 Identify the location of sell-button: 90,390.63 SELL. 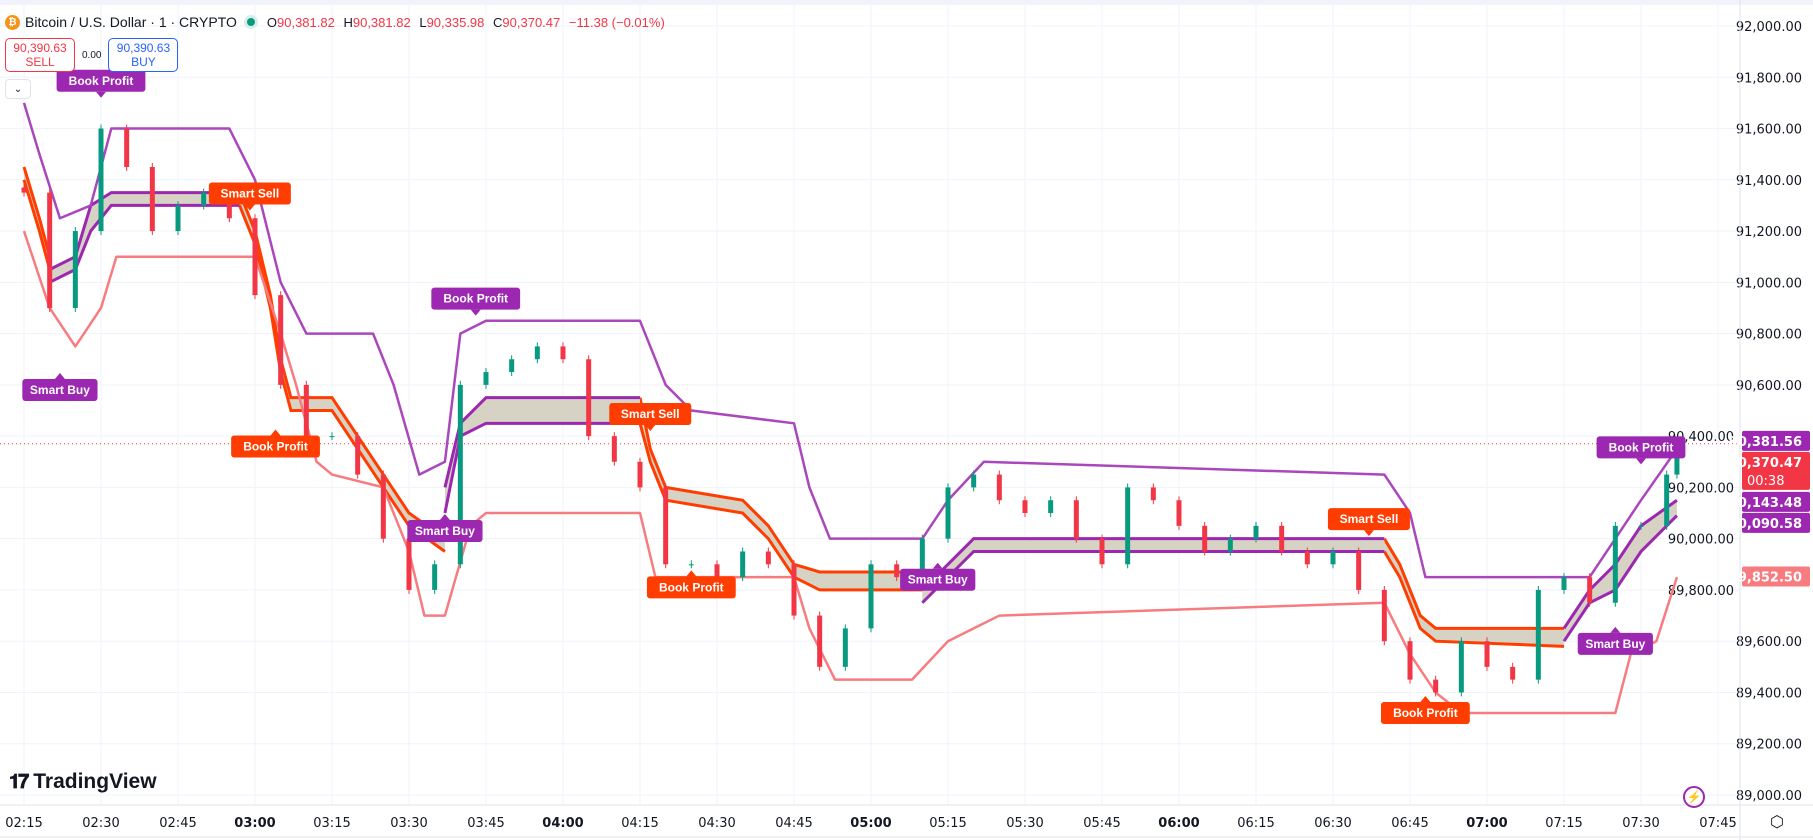
(40, 55).